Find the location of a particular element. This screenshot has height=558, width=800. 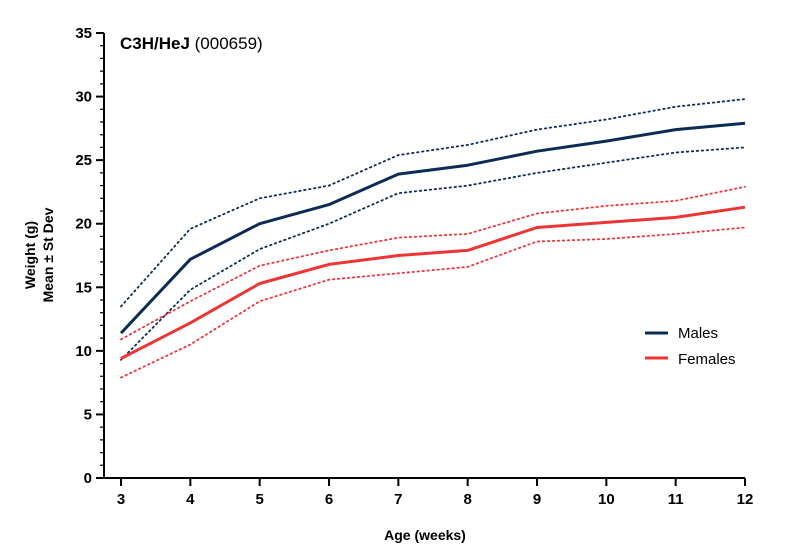

y-tick-label: 10 is located at coordinates (83, 351).